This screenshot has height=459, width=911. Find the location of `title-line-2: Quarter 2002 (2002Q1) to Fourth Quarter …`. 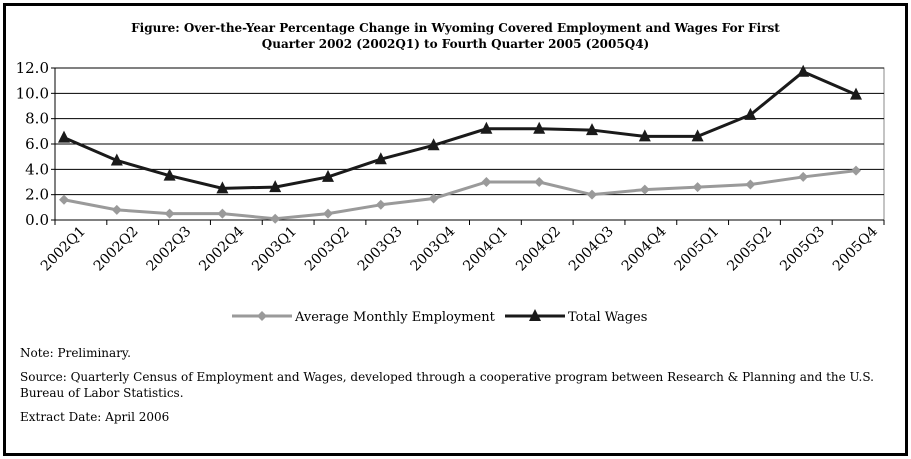

title-line-2: Quarter 2002 (2002Q1) to Fourth Quarter … is located at coordinates (455, 44).